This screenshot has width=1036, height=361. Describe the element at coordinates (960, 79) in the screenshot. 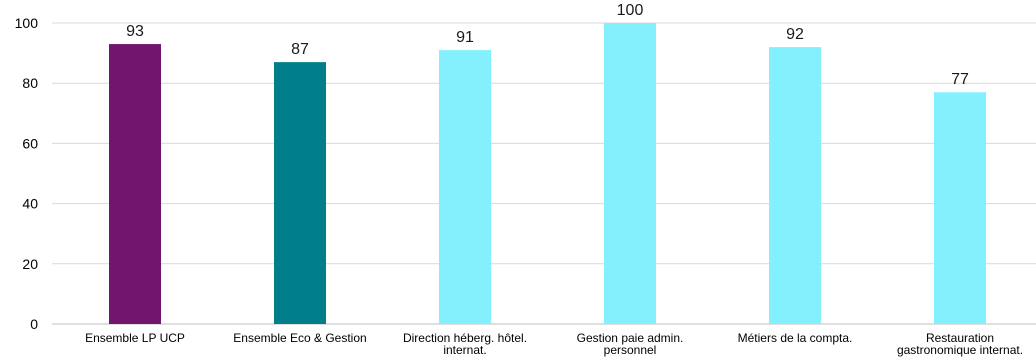

I see `data-label: 77` at that location.